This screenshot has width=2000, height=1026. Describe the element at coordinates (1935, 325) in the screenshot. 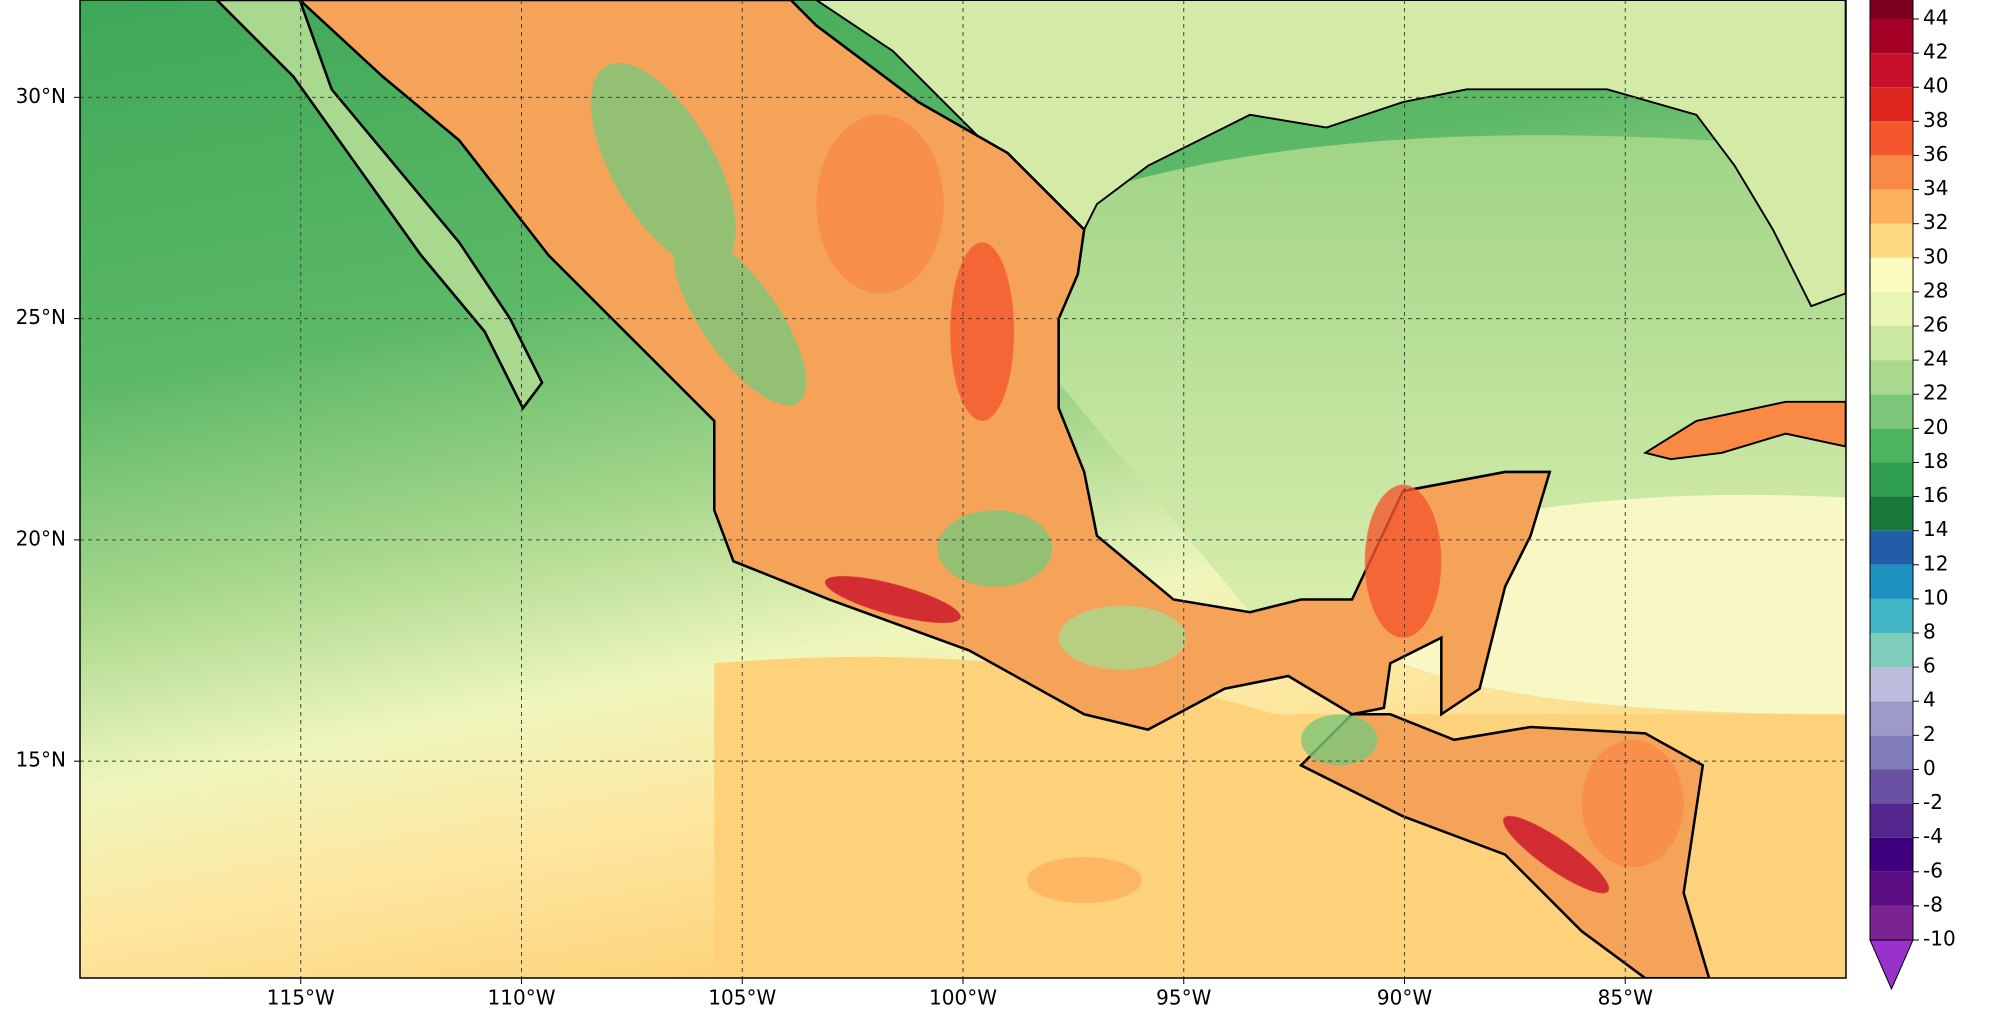

I see `colorbar-tick-label: 26` at that location.